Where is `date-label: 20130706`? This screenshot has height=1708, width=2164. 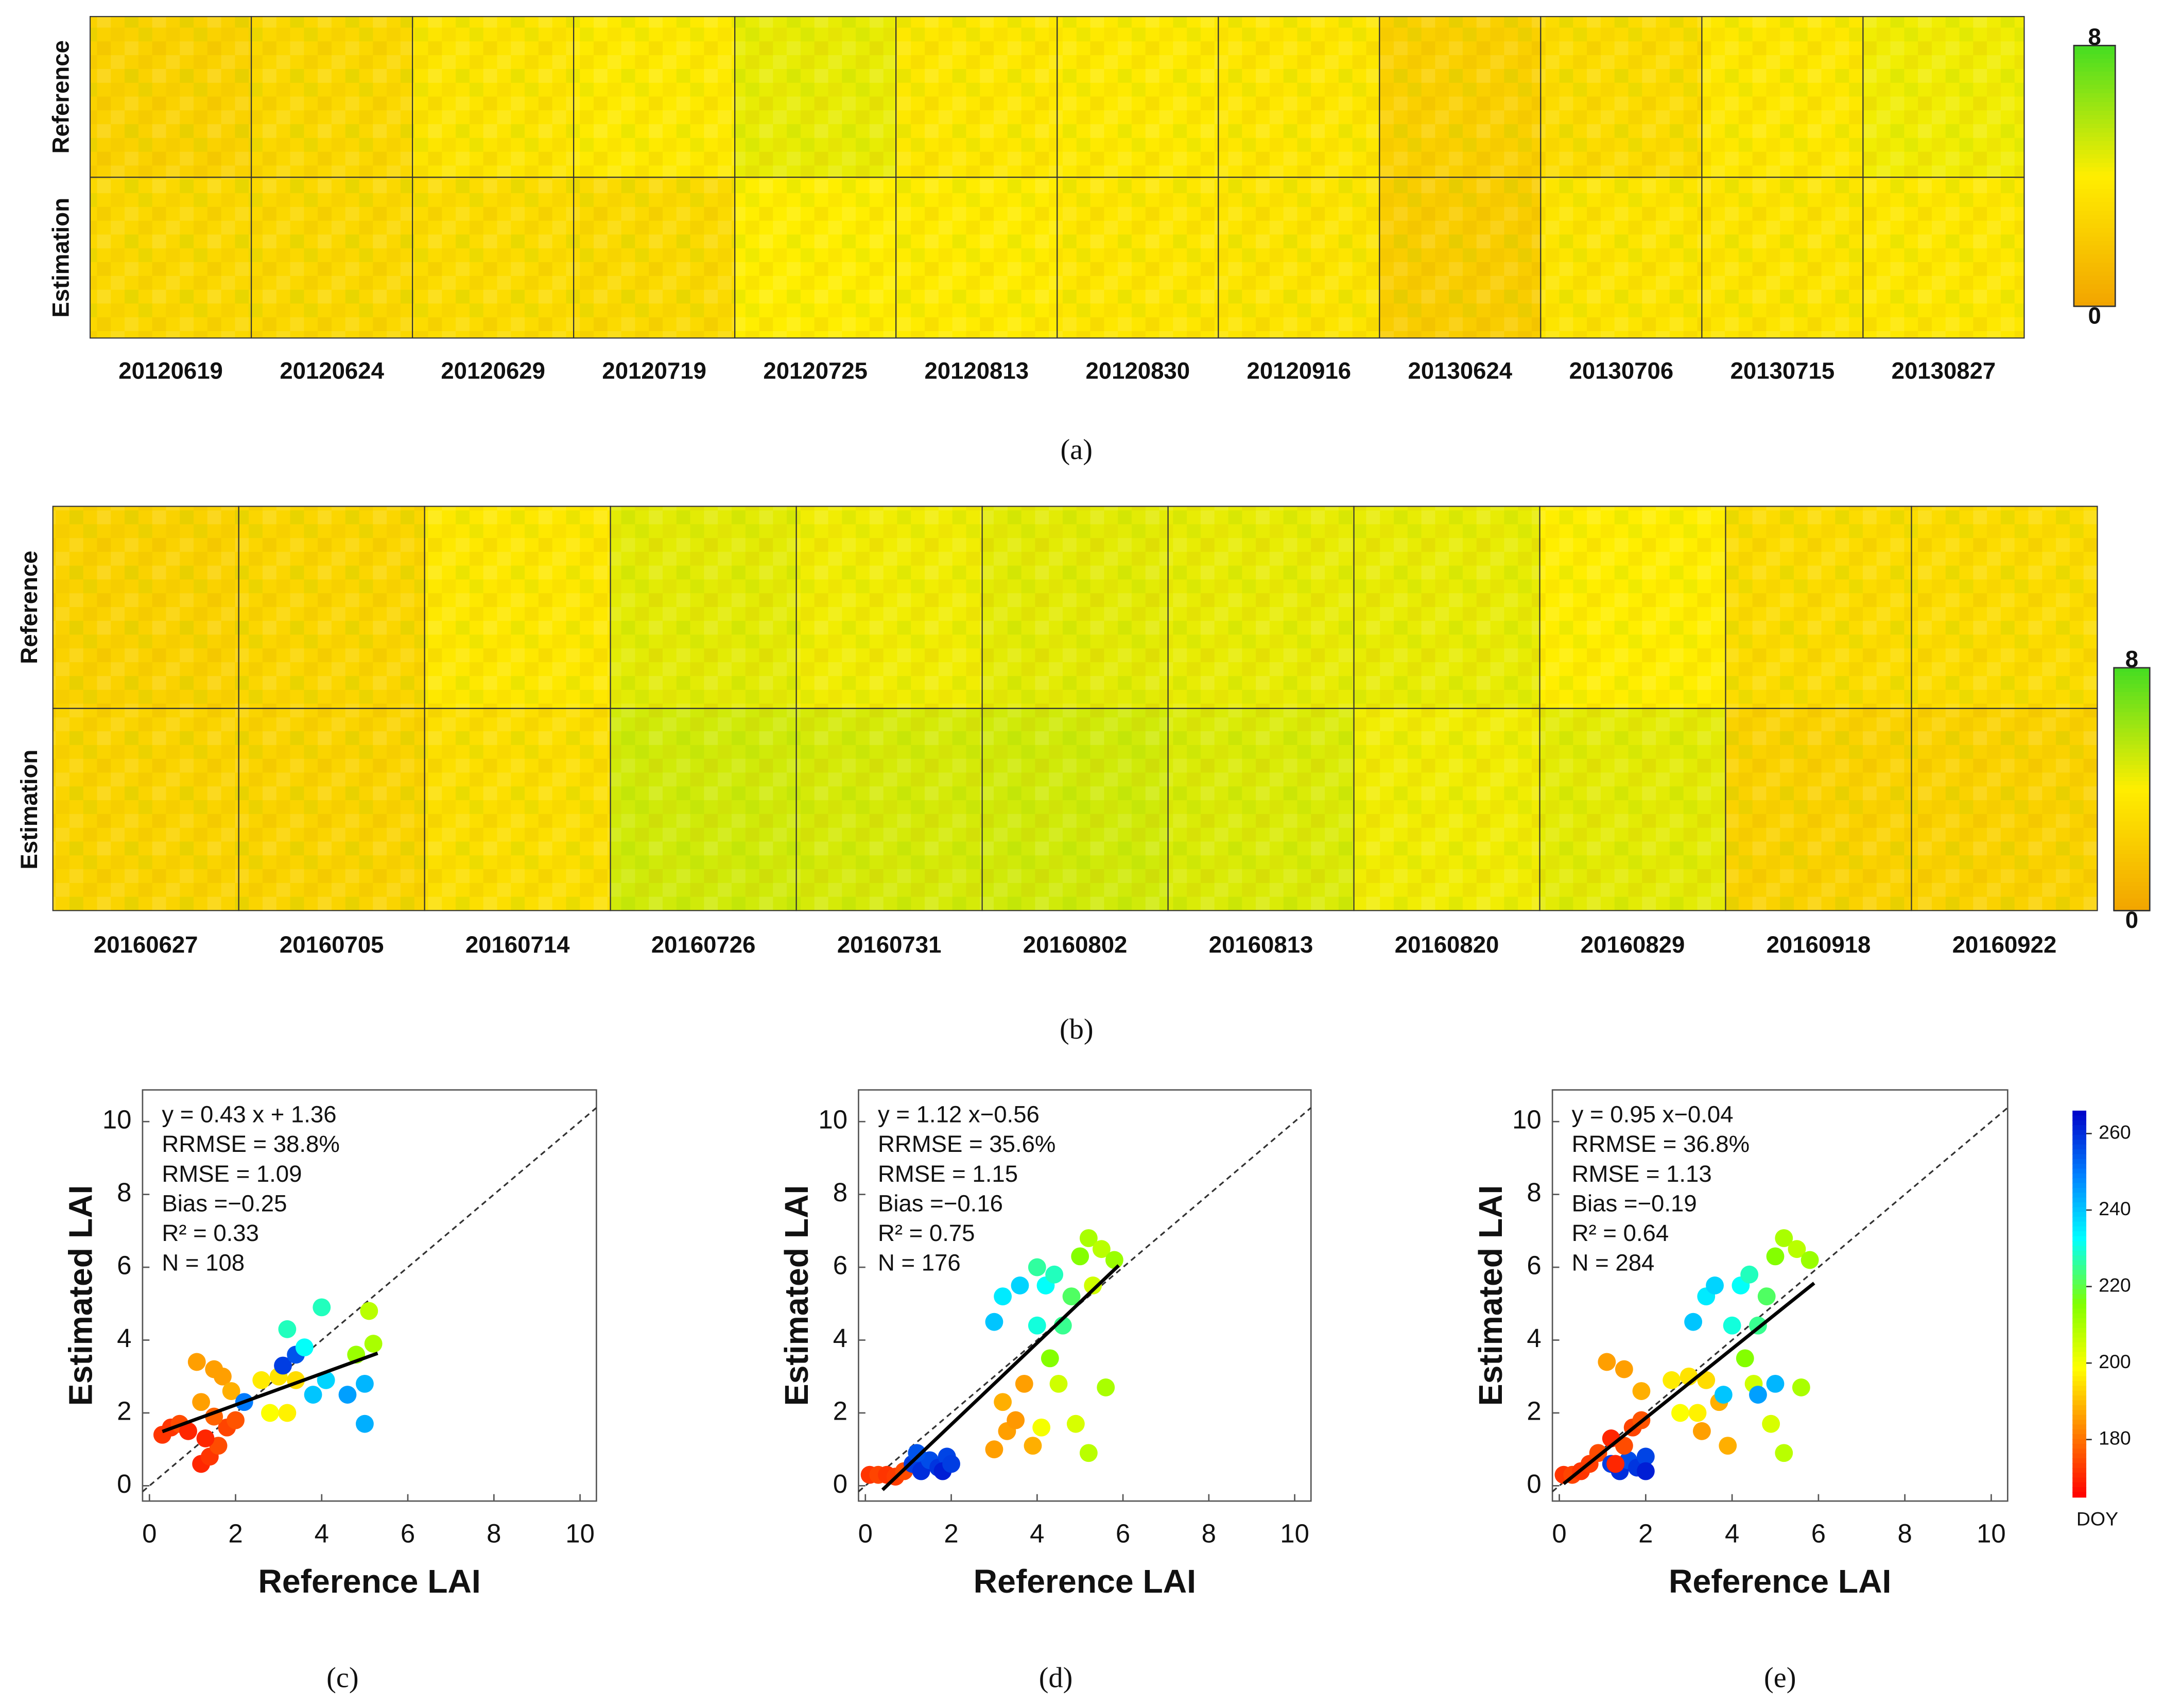
date-label: 20130706 is located at coordinates (1622, 370).